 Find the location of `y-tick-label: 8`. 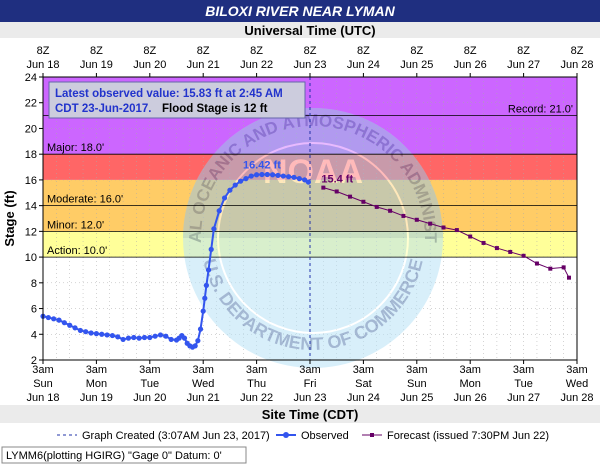

y-tick-label: 8 is located at coordinates (34, 284).